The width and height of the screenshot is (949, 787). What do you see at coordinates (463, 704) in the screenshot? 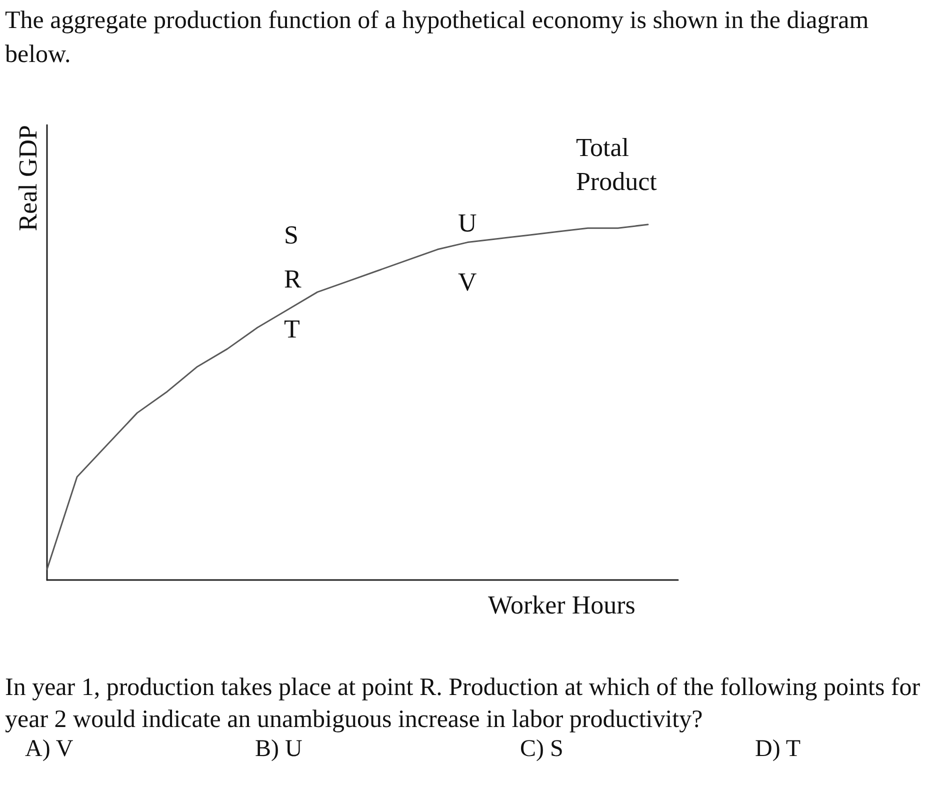
I see `text: In year 1, production takes place at point R. Production at which of the following points for year 2 would indicate an unambiguous increase in labor productivity?` at bounding box center [463, 704].